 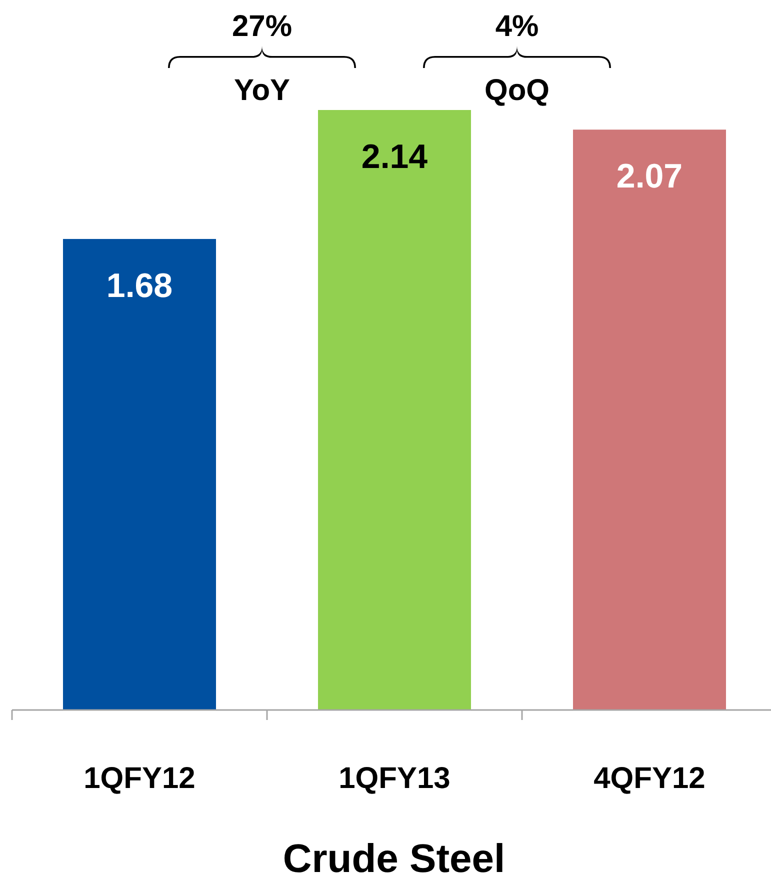 What do you see at coordinates (649, 177) in the screenshot?
I see `data-label: 2.07` at bounding box center [649, 177].